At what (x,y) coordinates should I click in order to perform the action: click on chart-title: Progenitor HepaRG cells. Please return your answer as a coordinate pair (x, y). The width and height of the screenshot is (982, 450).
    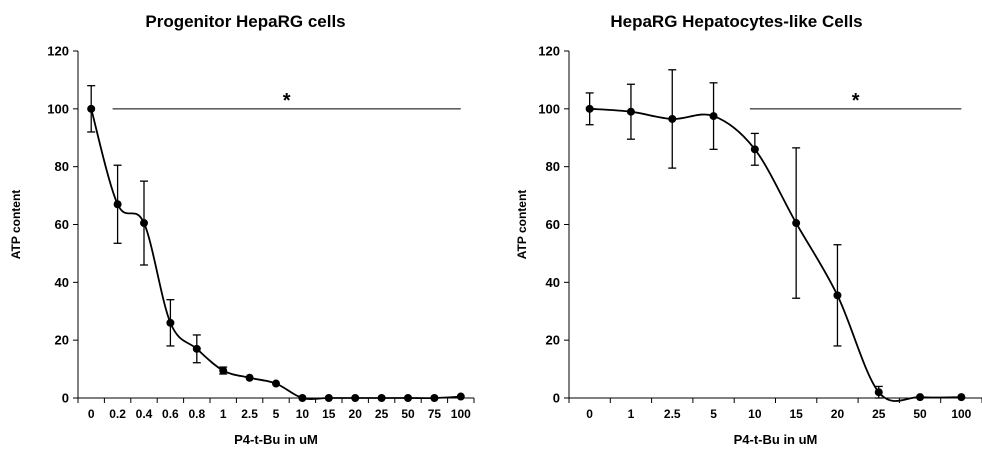
    Looking at the image, I should click on (245, 21).